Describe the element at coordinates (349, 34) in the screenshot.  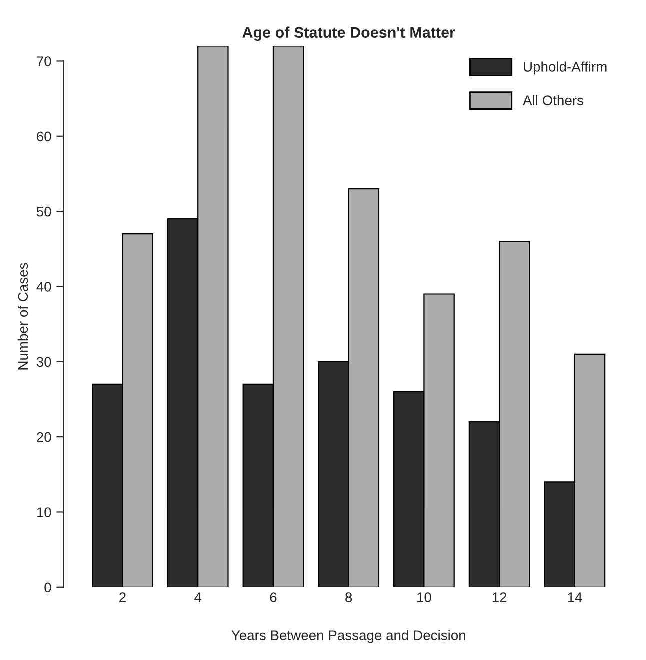
I see `chart-title: Age of Statute Doesn't Matter` at that location.